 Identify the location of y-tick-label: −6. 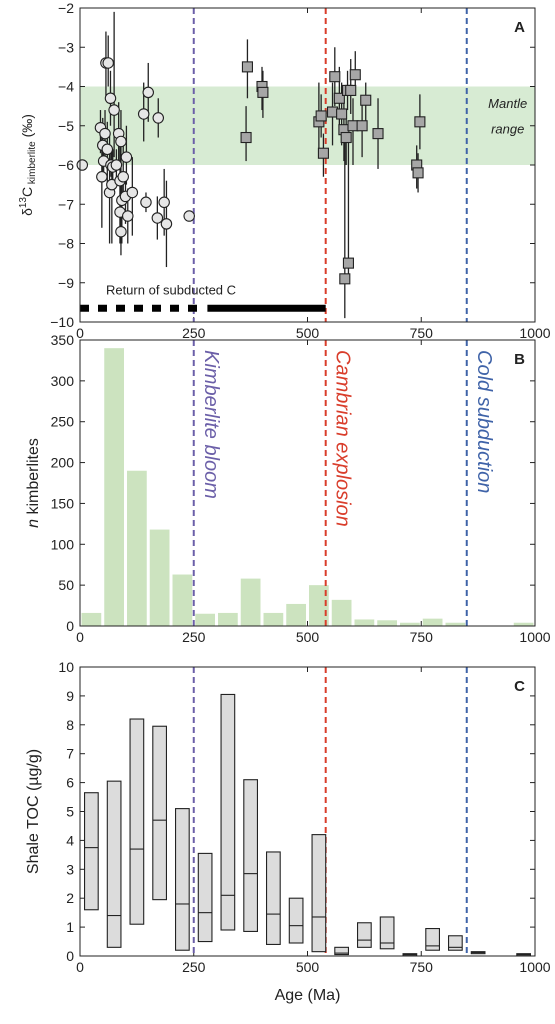
(66, 165).